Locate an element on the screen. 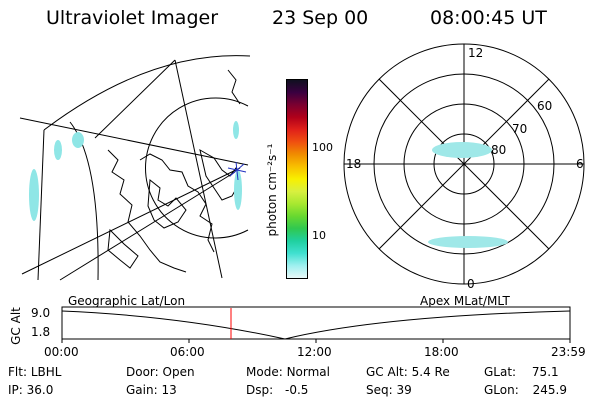 The height and width of the screenshot is (400, 600). timeline-altitude-curve is located at coordinates (316, 325).